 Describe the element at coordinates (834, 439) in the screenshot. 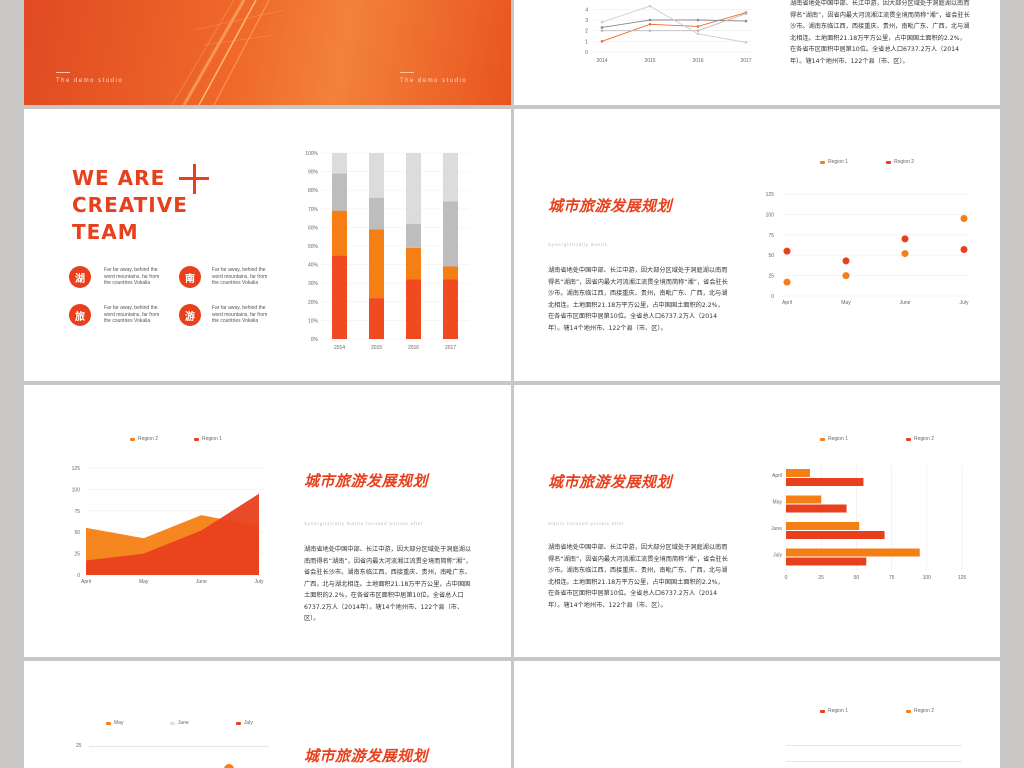

I see `legend-item: Region 1` at that location.